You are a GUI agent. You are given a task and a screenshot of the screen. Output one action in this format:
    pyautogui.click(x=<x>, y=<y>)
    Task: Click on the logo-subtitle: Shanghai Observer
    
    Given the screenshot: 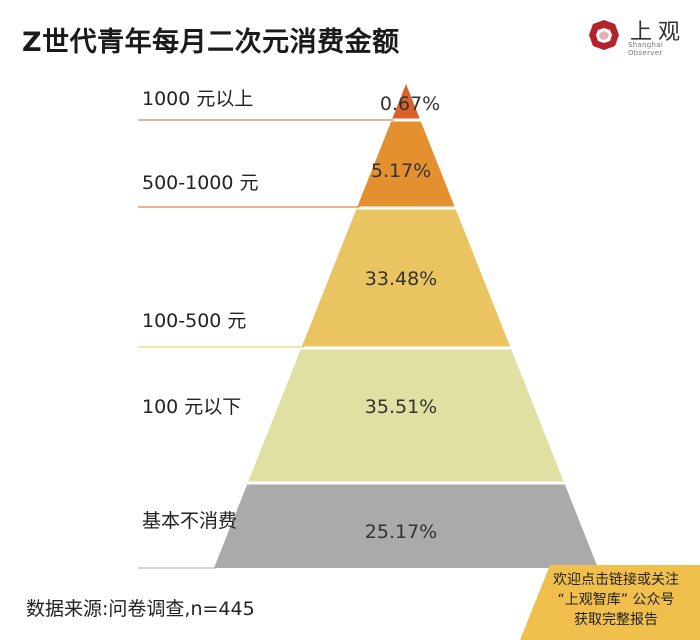 What is the action you would take?
    pyautogui.click(x=646, y=49)
    